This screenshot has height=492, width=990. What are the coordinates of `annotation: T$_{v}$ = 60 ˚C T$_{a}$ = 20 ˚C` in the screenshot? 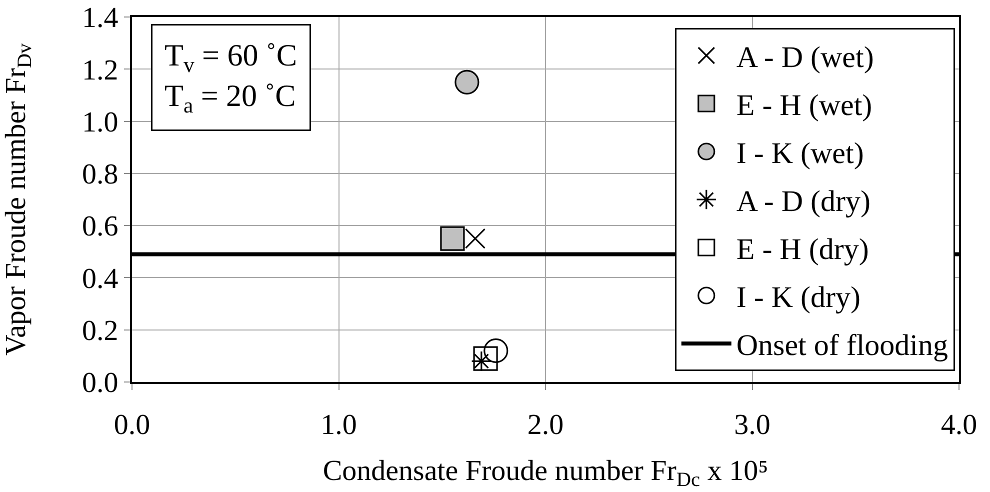 It's located at (231, 78).